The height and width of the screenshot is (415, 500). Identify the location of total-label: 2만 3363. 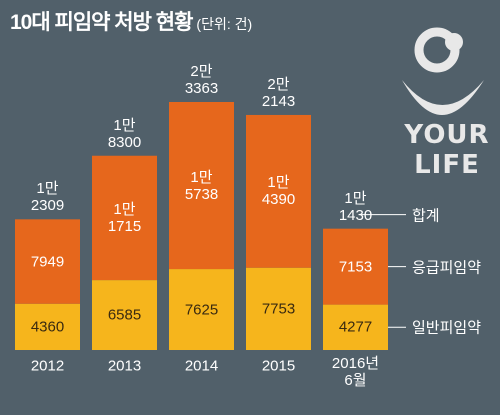
(201, 80).